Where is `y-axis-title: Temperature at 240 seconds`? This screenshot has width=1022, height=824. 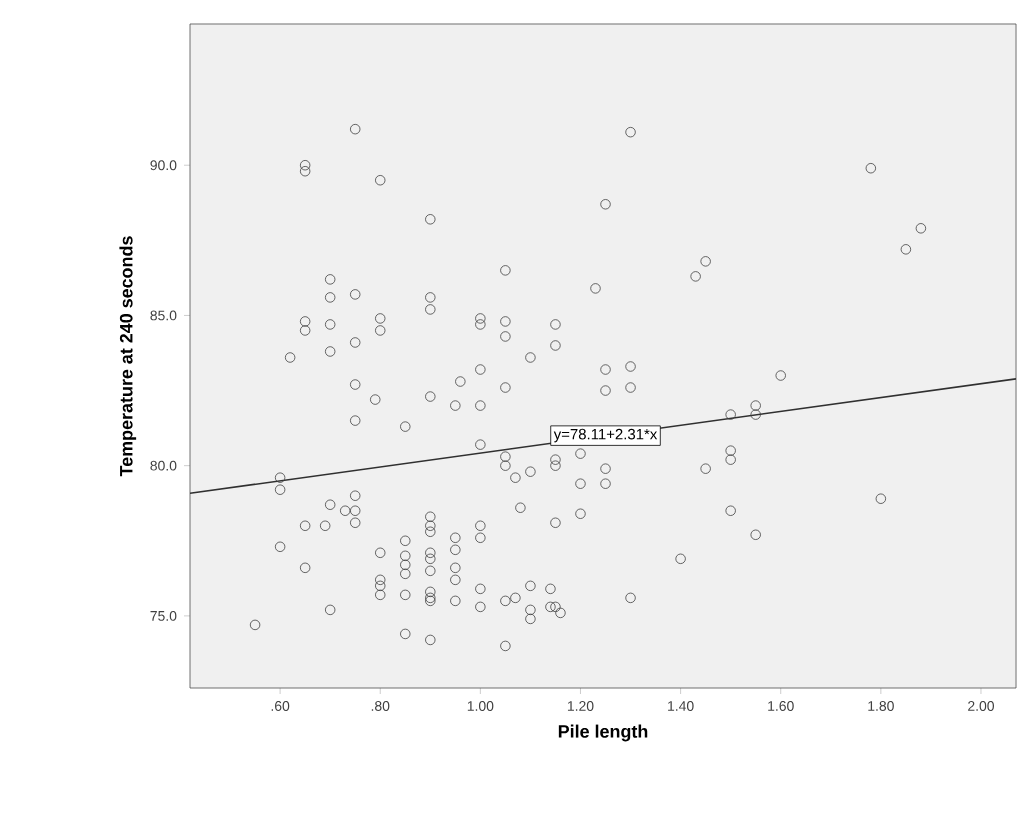 y-axis-title: Temperature at 240 seconds is located at coordinates (128, 356).